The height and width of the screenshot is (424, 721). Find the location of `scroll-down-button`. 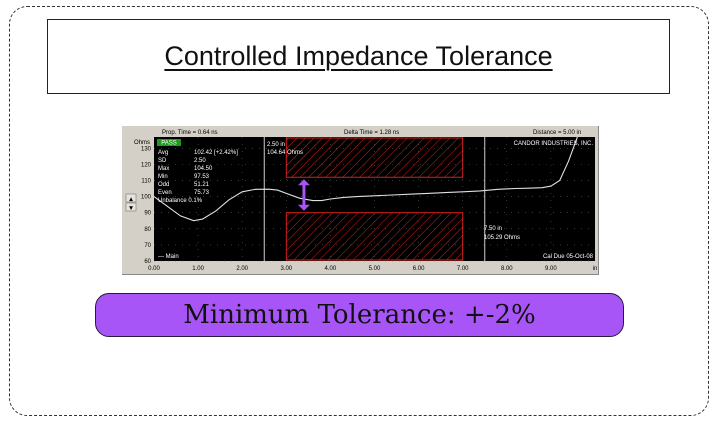

scroll-down-button is located at coordinates (131, 207).